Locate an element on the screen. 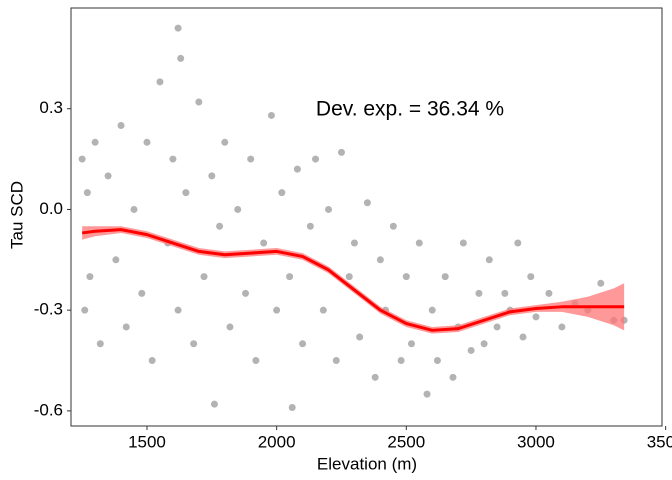 The height and width of the screenshot is (480, 672). x-axis-label: Elevation (m) is located at coordinates (367, 463).